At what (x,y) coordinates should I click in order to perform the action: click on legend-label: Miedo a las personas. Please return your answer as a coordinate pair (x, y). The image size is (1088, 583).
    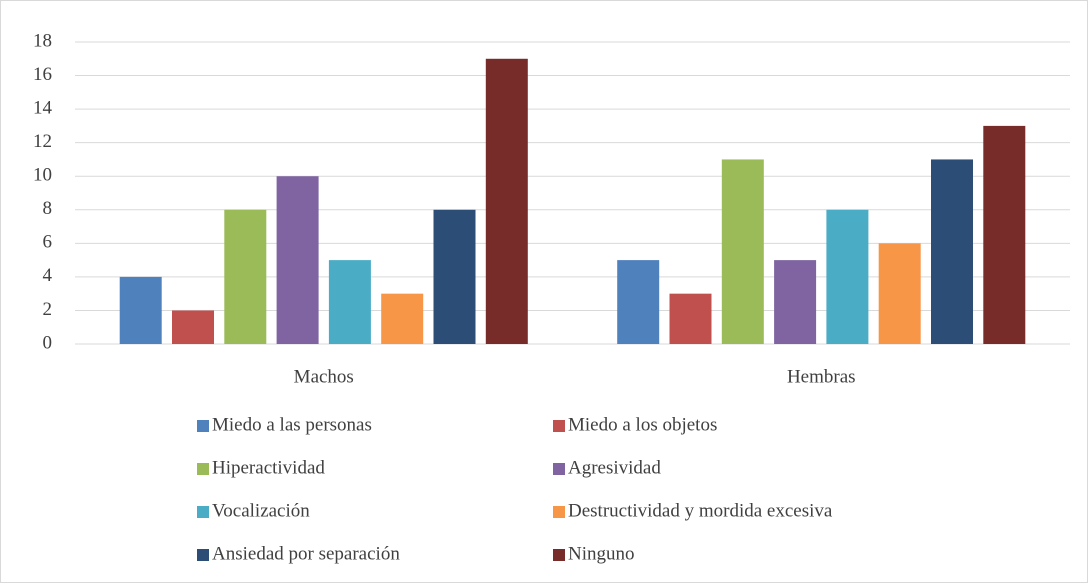
    Looking at the image, I should click on (292, 424).